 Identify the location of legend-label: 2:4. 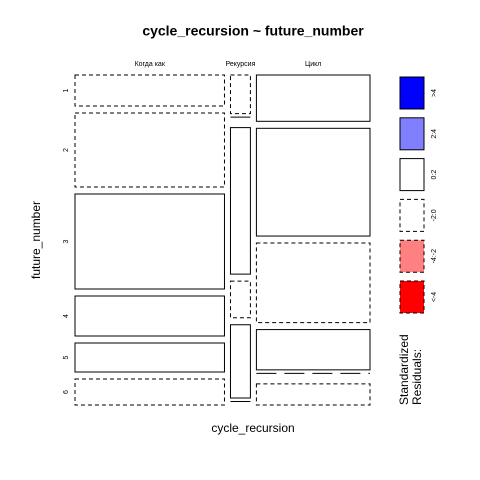
(434, 134).